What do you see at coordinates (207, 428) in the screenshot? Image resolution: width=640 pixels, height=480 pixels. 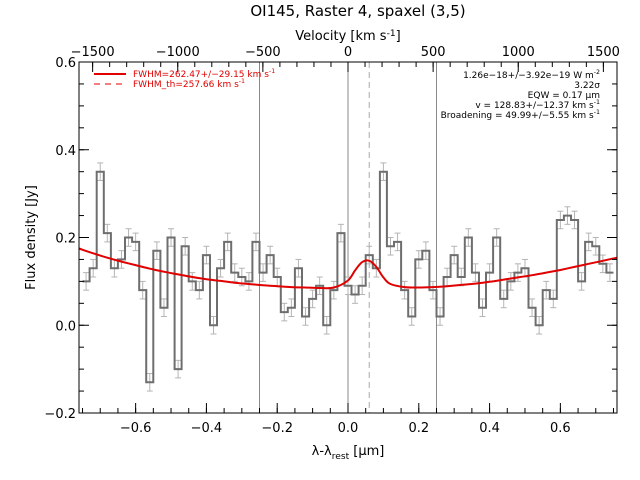 I see `x-tick-label: −0.4` at bounding box center [207, 428].